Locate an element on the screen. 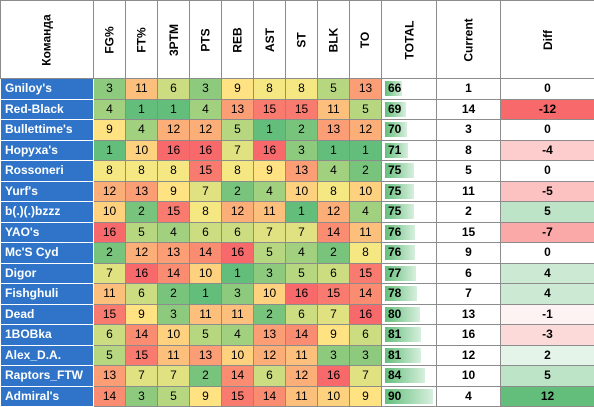 The height and width of the screenshot is (407, 594). current-rank-cell: 3 is located at coordinates (469, 130).